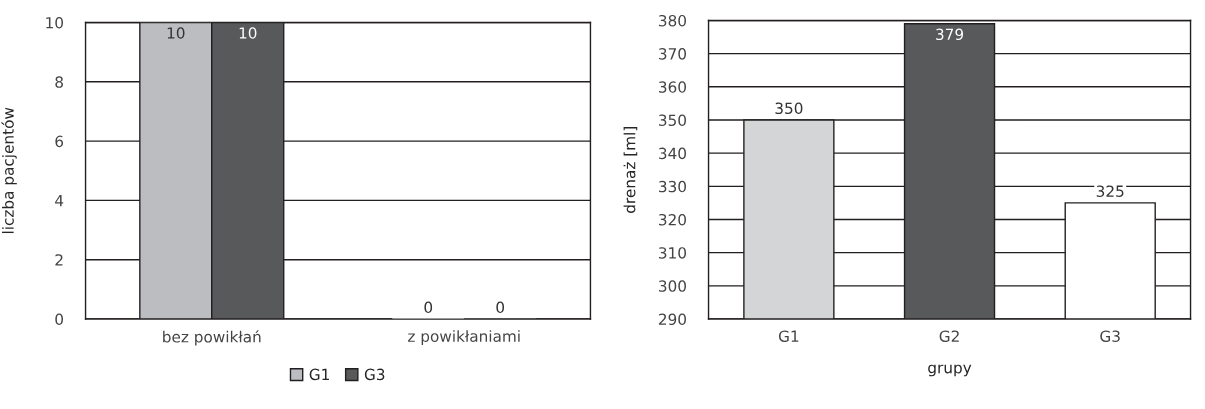 The width and height of the screenshot is (1205, 409). I want to click on y-tick-label: 10, so click(55, 22).